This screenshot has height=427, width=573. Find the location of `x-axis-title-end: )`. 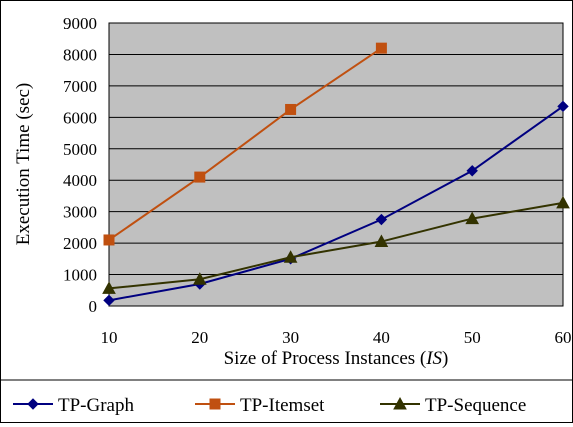

x-axis-title-end: ) is located at coordinates (445, 358).